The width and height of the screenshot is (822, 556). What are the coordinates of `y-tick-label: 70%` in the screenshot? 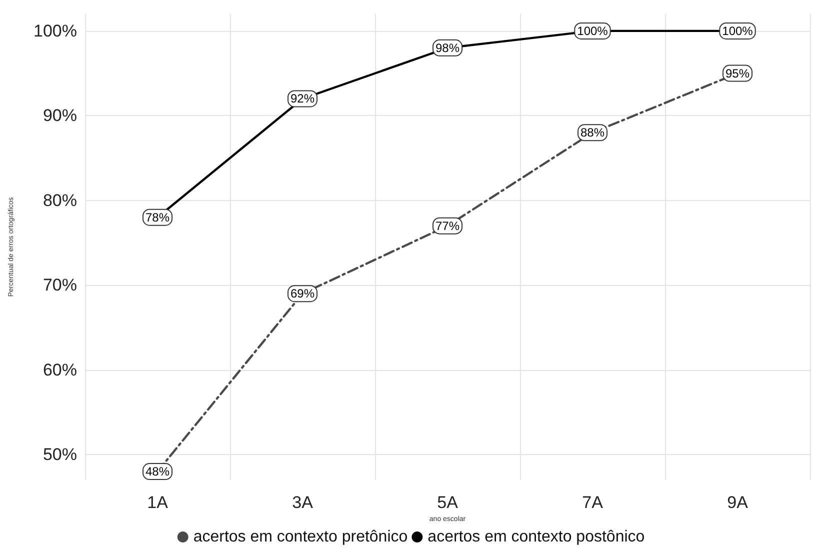 It's located at (59, 285).